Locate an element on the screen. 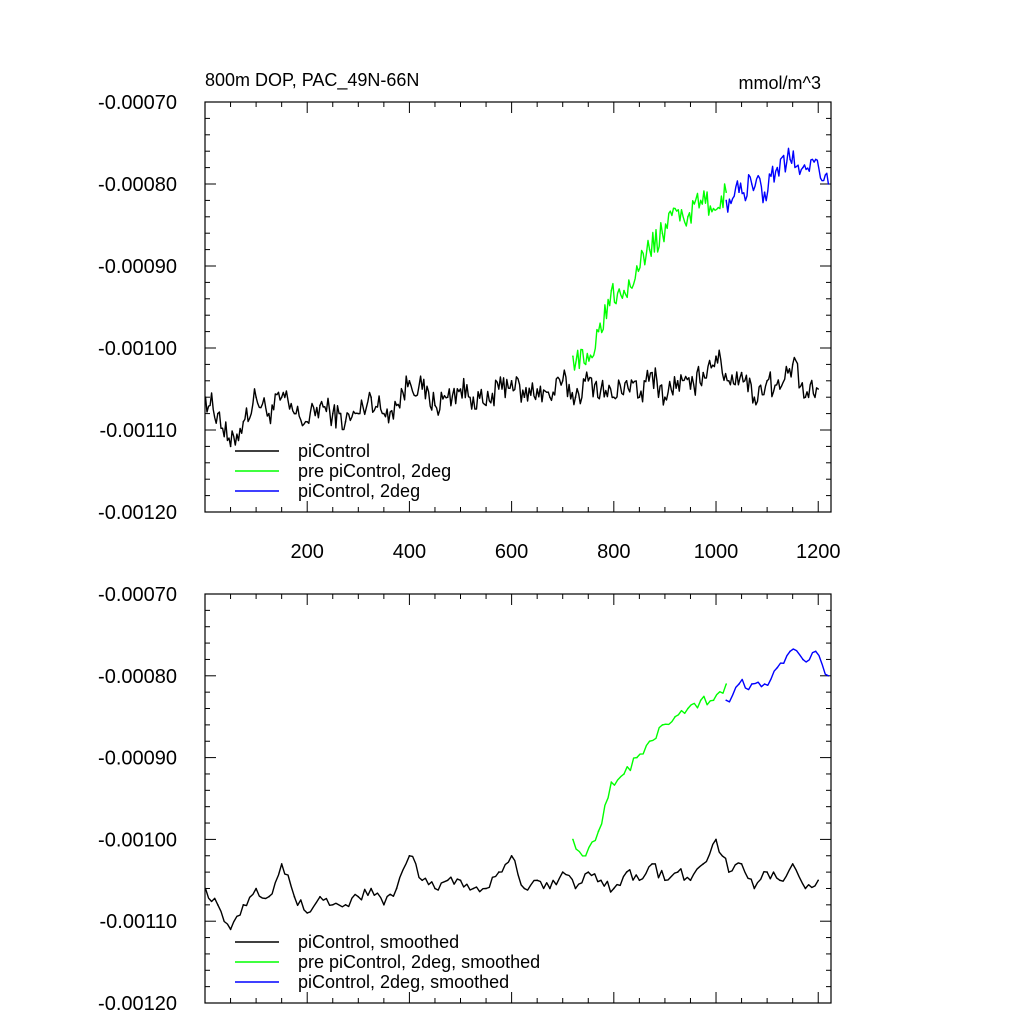  y-tick-label: -0.00070 is located at coordinates (137, 103).